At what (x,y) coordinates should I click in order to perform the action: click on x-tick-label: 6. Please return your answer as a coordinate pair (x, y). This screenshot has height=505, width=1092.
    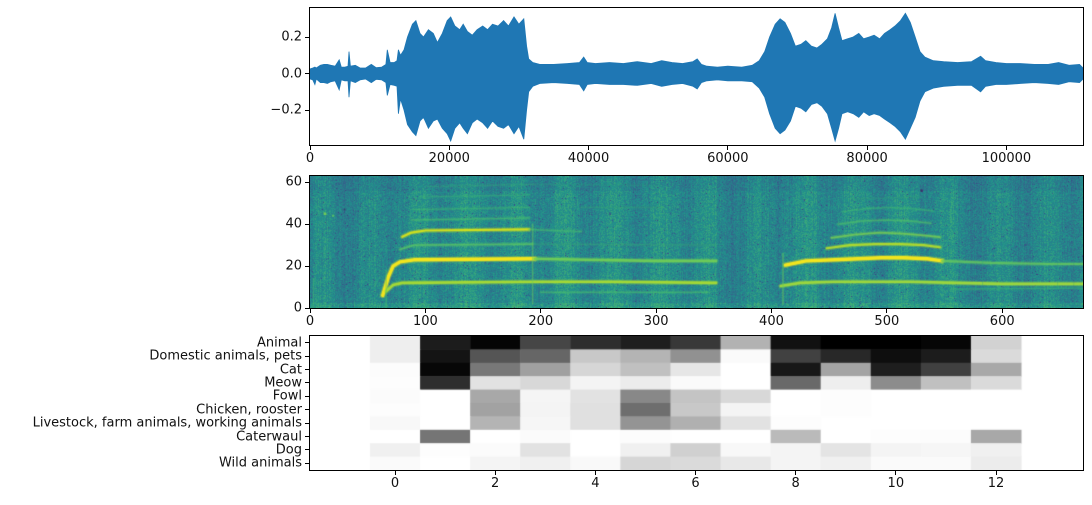
    Looking at the image, I should click on (695, 483).